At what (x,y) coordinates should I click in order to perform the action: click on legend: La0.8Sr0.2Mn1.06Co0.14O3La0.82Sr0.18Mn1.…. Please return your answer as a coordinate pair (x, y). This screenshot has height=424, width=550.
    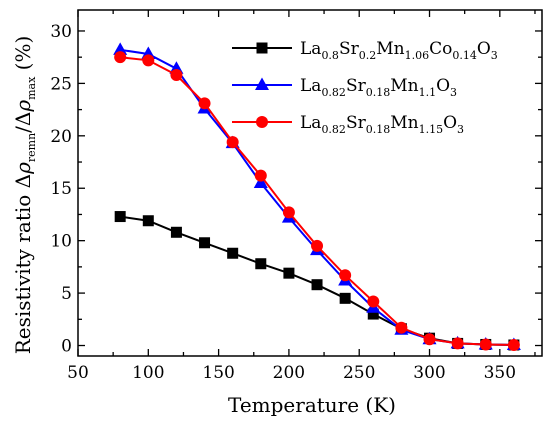
    Looking at the image, I should click on (365, 87).